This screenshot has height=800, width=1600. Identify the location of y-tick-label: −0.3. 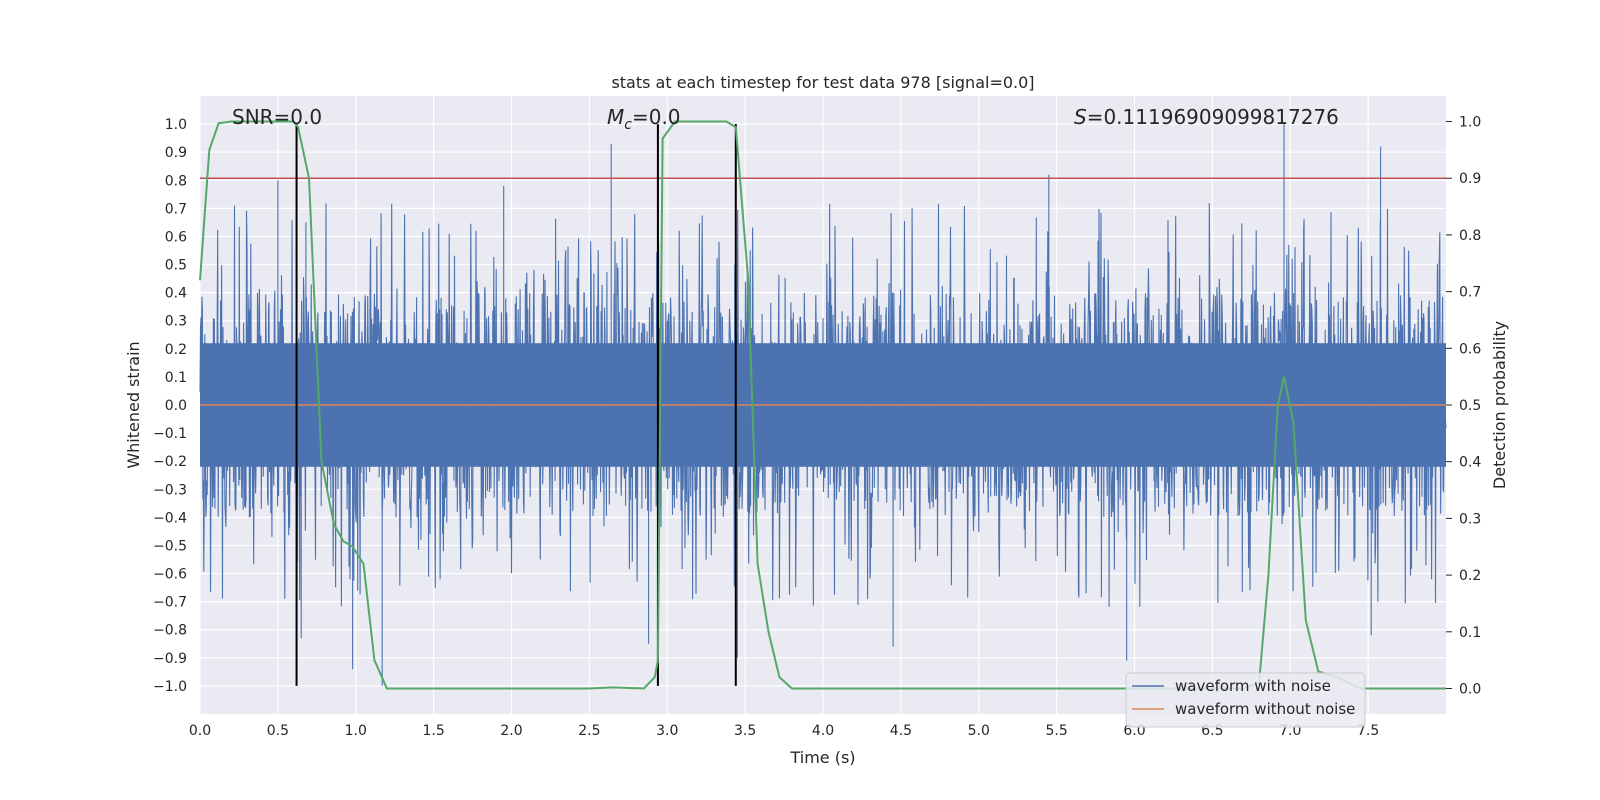
(170, 490).